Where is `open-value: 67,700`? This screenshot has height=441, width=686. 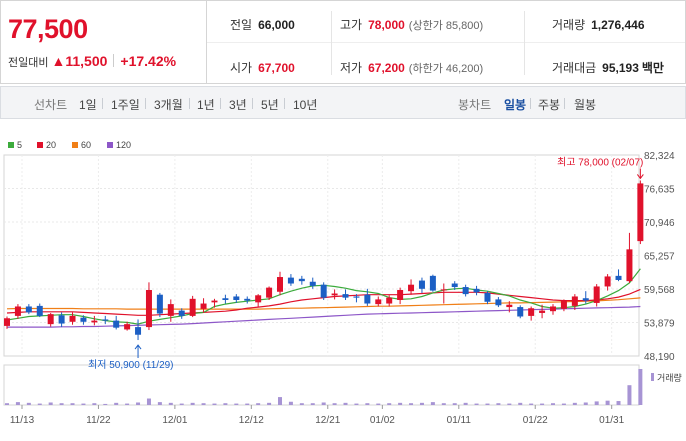
open-value: 67,700 is located at coordinates (276, 68).